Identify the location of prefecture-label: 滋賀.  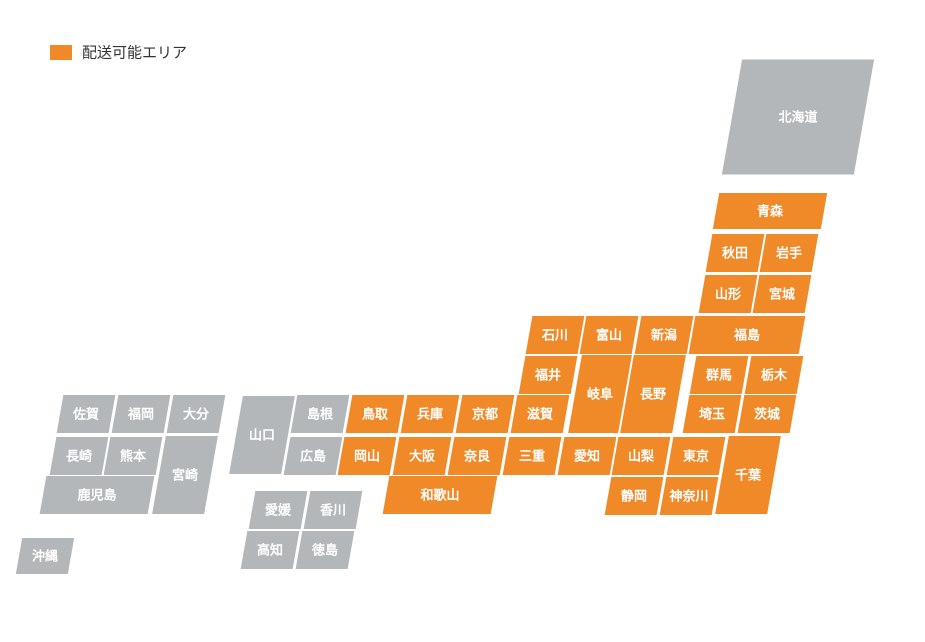
(540, 415).